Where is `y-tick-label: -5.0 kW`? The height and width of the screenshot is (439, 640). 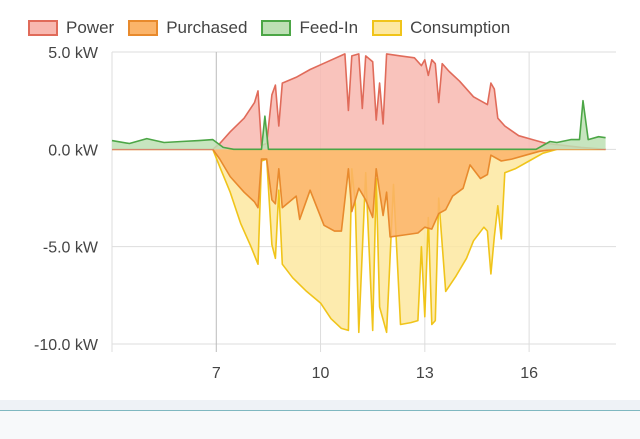 y-tick-label: -5.0 kW is located at coordinates (71, 248).